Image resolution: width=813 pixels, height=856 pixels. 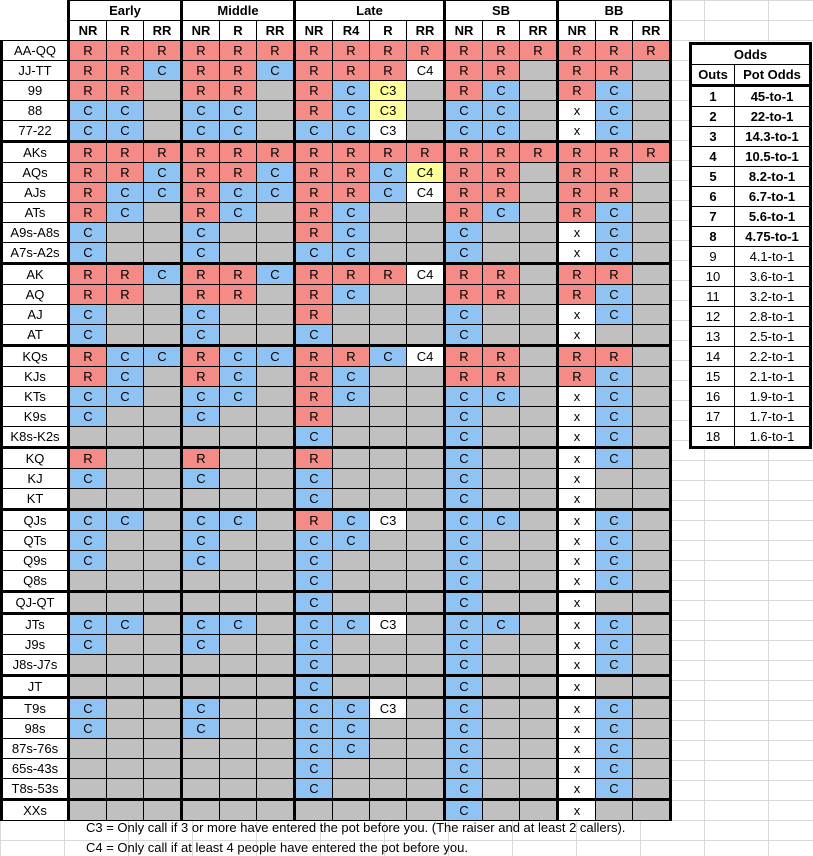 What do you see at coordinates (238, 30) in the screenshot?
I see `action-header: R` at bounding box center [238, 30].